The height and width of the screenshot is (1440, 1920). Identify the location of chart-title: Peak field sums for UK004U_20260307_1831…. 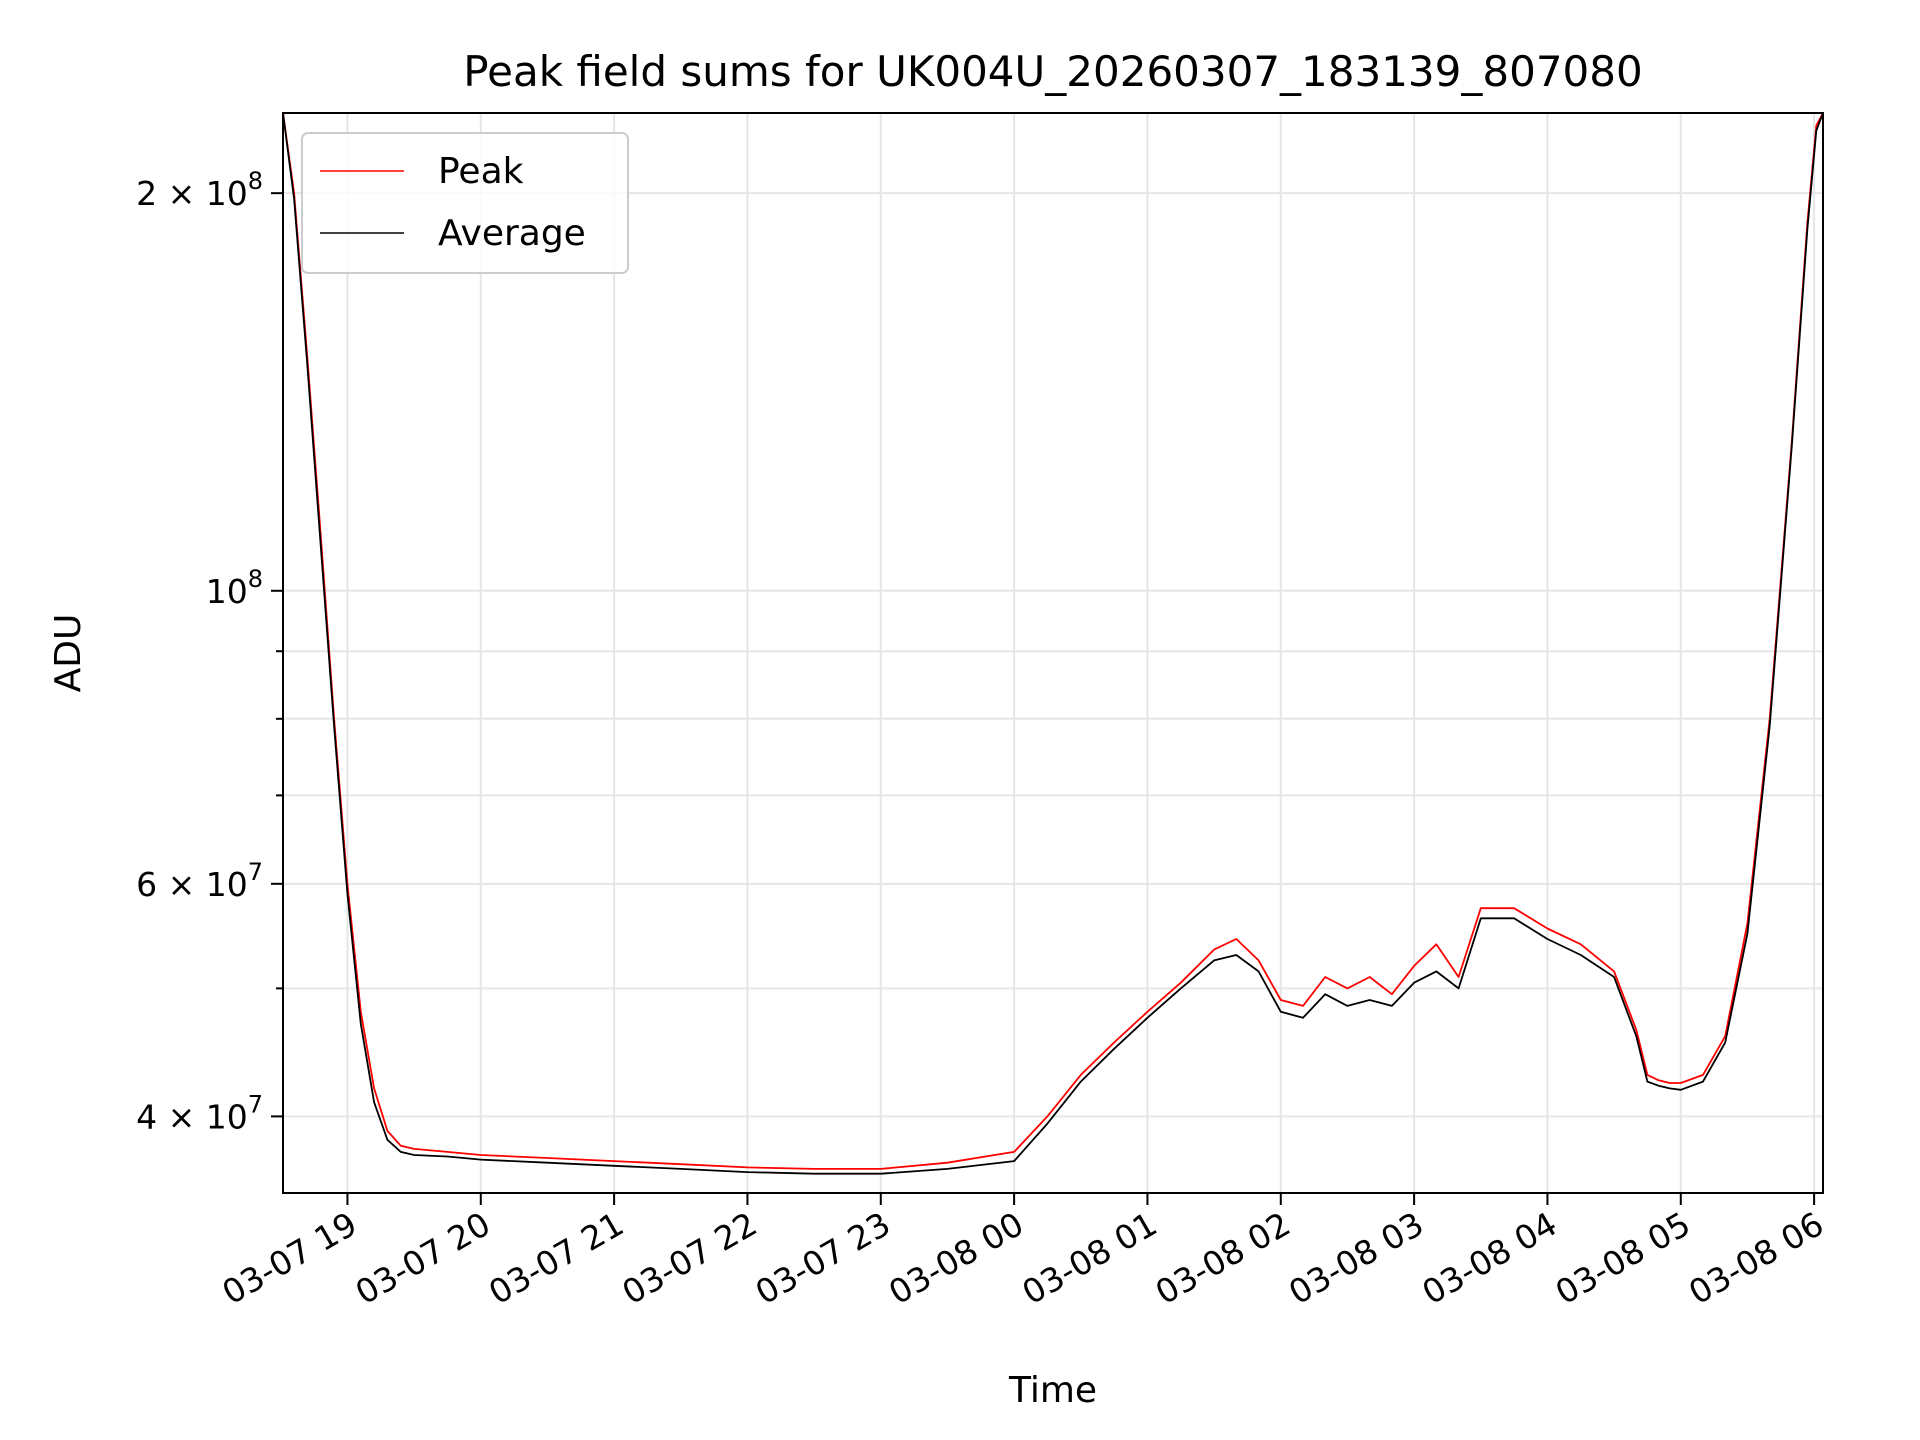
(1052, 71).